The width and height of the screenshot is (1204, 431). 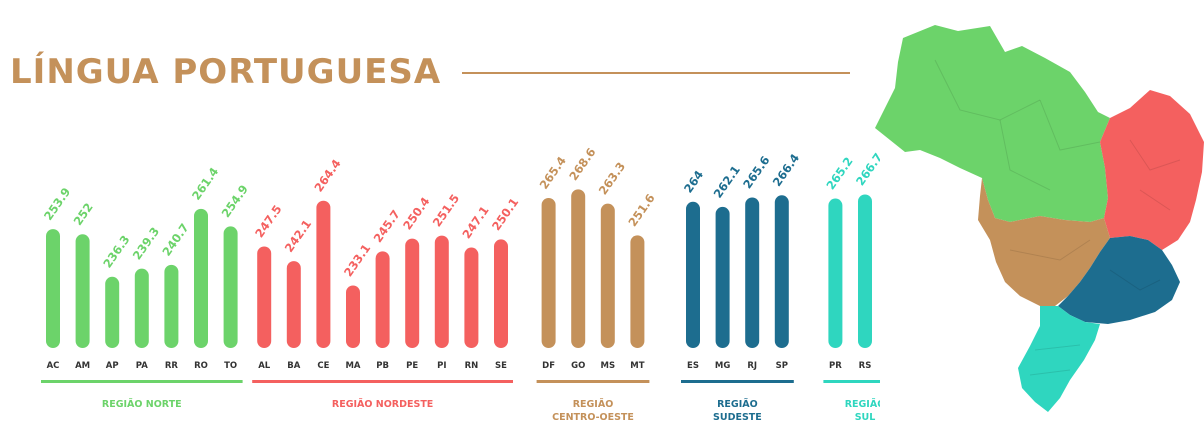 I want to click on bar-pb, so click(x=382, y=299).